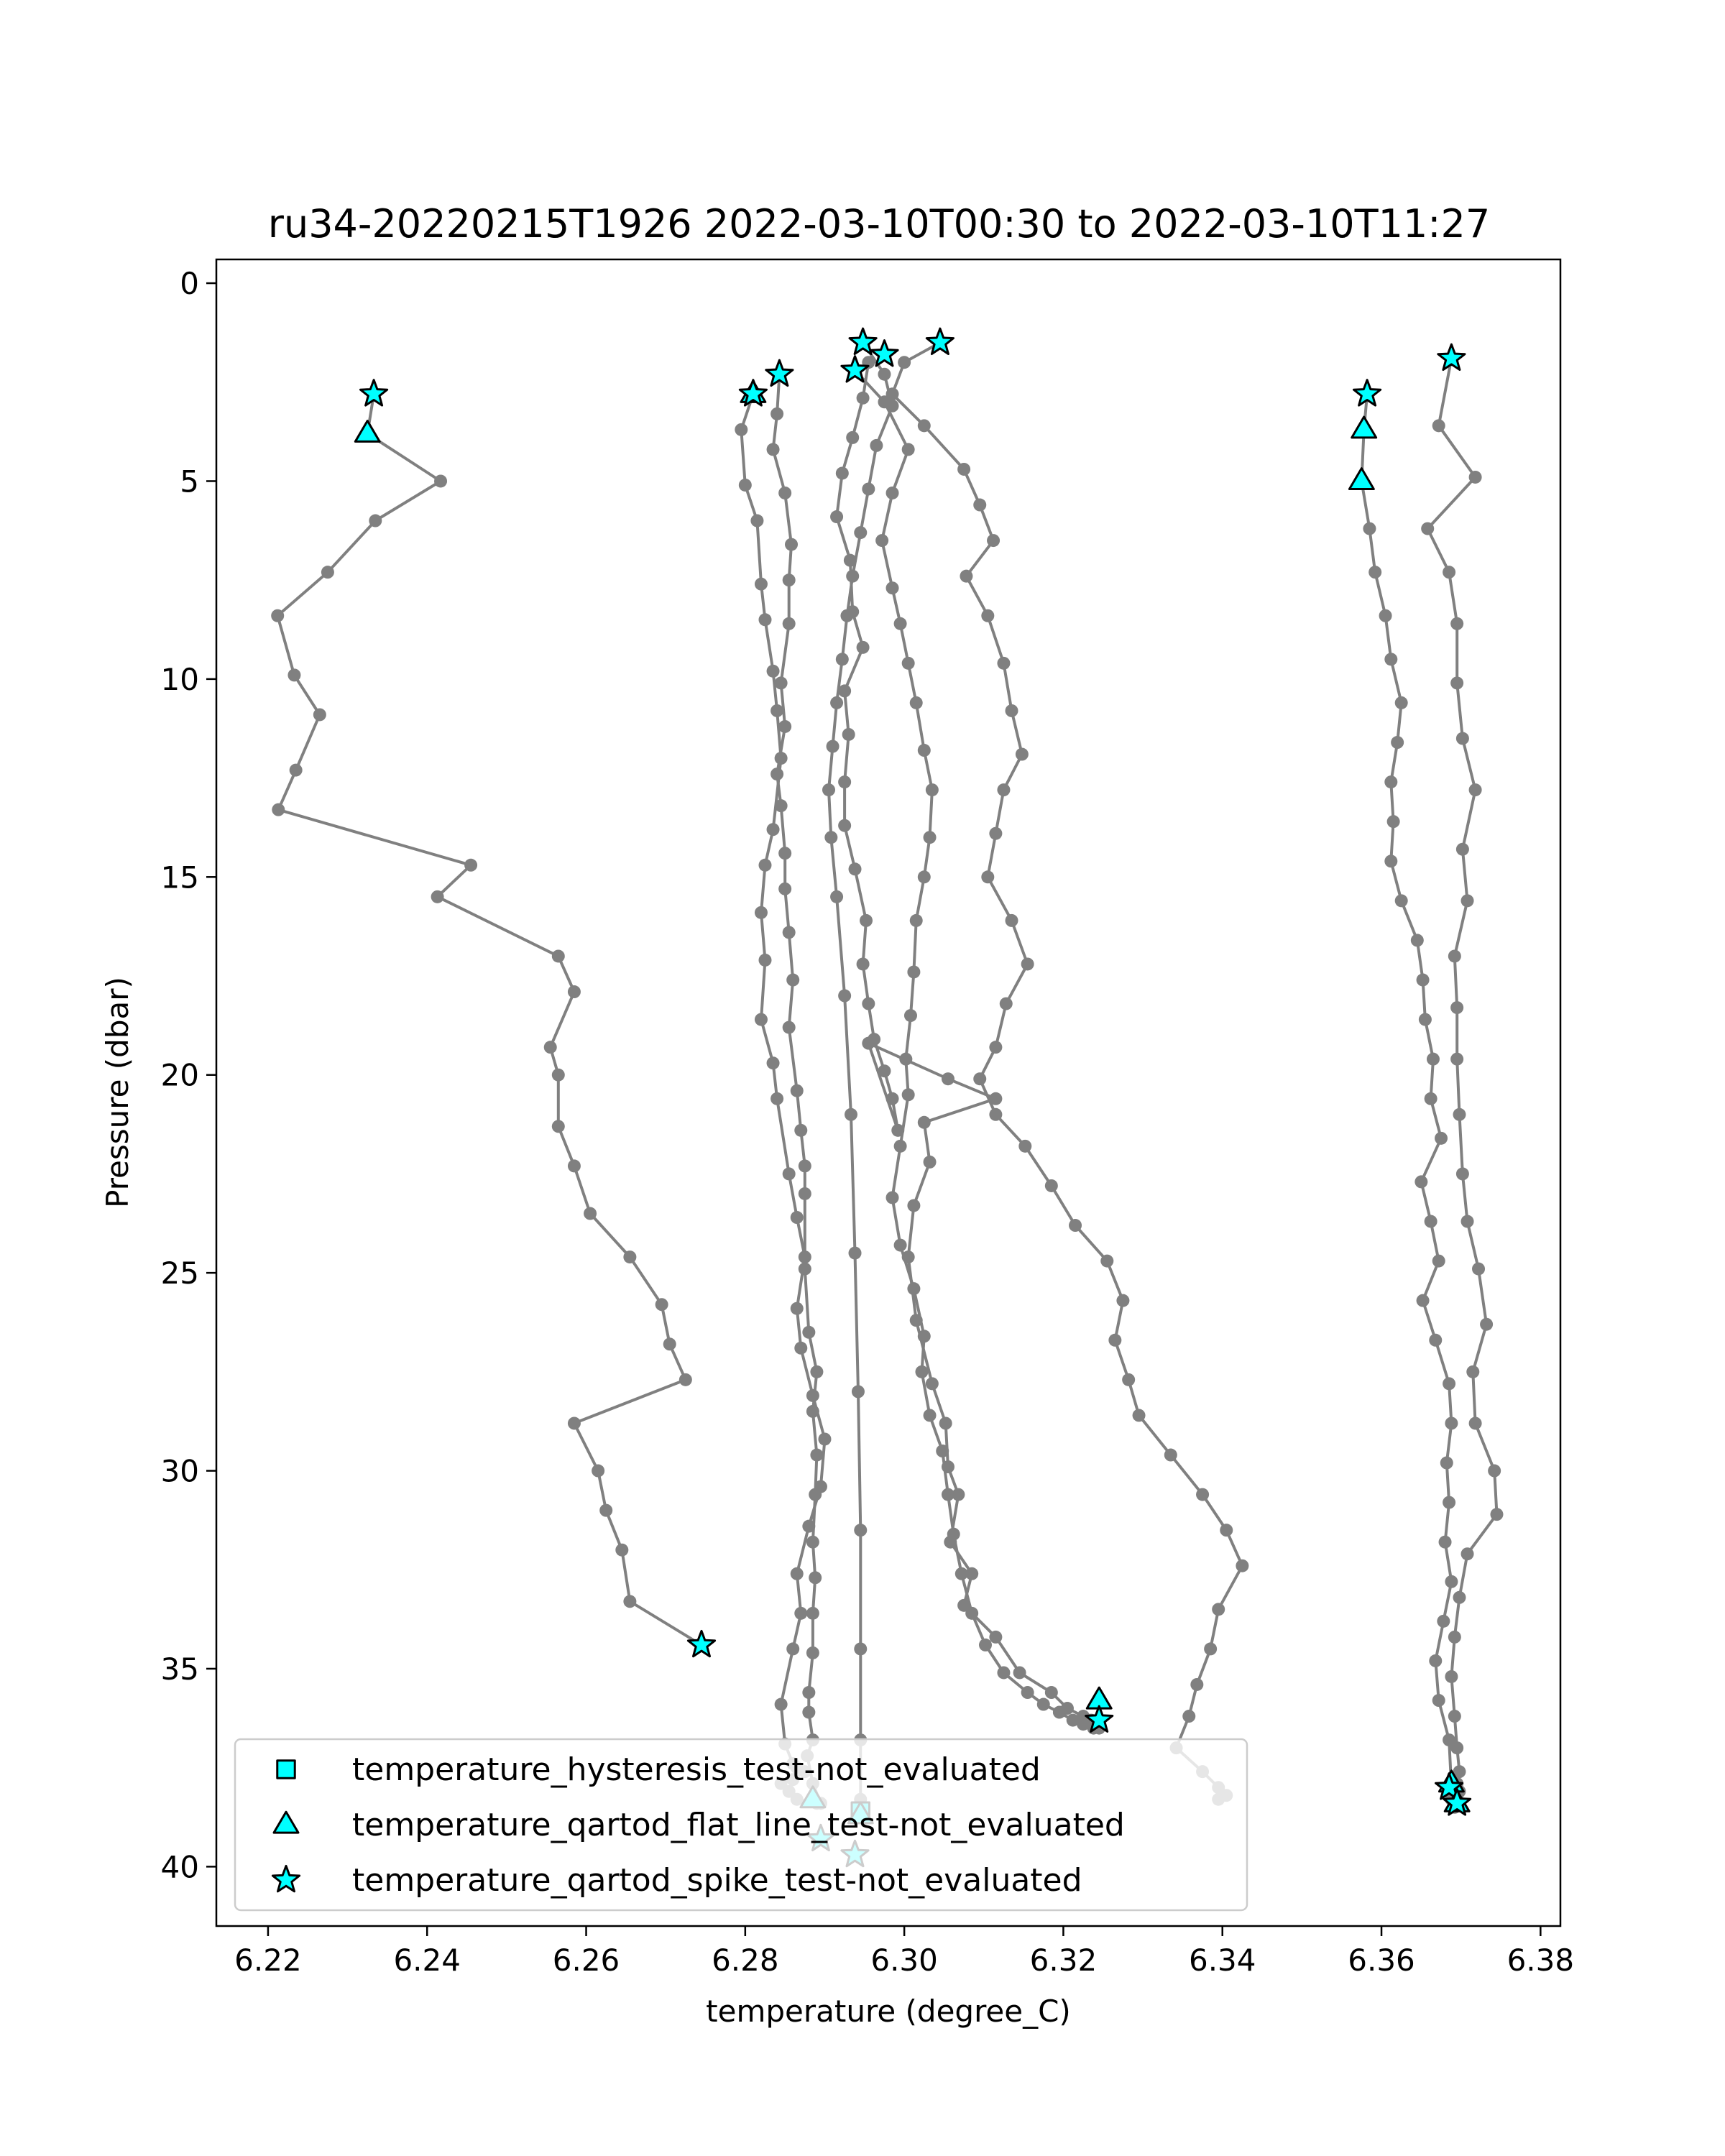 Image resolution: width=1725 pixels, height=2156 pixels. What do you see at coordinates (1222, 1960) in the screenshot?
I see `x-tick-label: 6.34` at bounding box center [1222, 1960].